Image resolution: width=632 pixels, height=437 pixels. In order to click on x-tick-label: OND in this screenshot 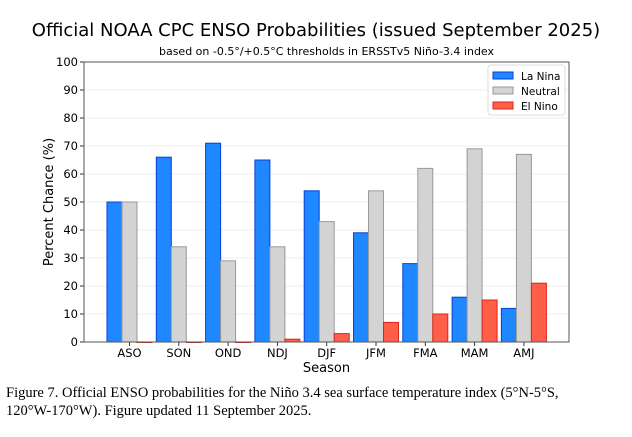, I will do `click(228, 353)`.